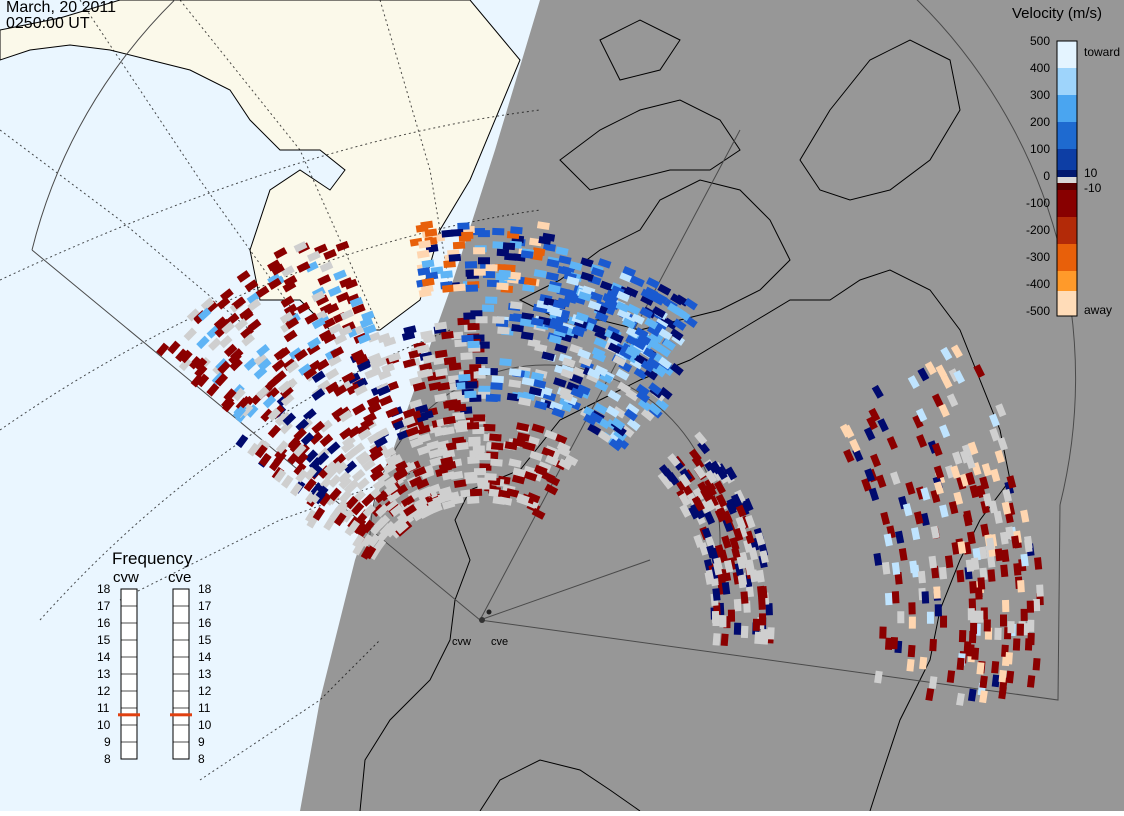 The width and height of the screenshot is (1124, 816). I want to click on colorbar-tick-minus200: -200, so click(1037, 230).